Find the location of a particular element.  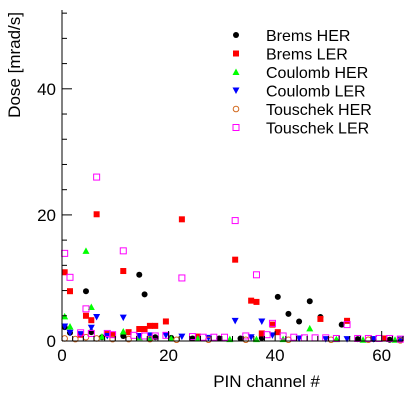

legend-entry: Touschek LER is located at coordinates (300, 129).